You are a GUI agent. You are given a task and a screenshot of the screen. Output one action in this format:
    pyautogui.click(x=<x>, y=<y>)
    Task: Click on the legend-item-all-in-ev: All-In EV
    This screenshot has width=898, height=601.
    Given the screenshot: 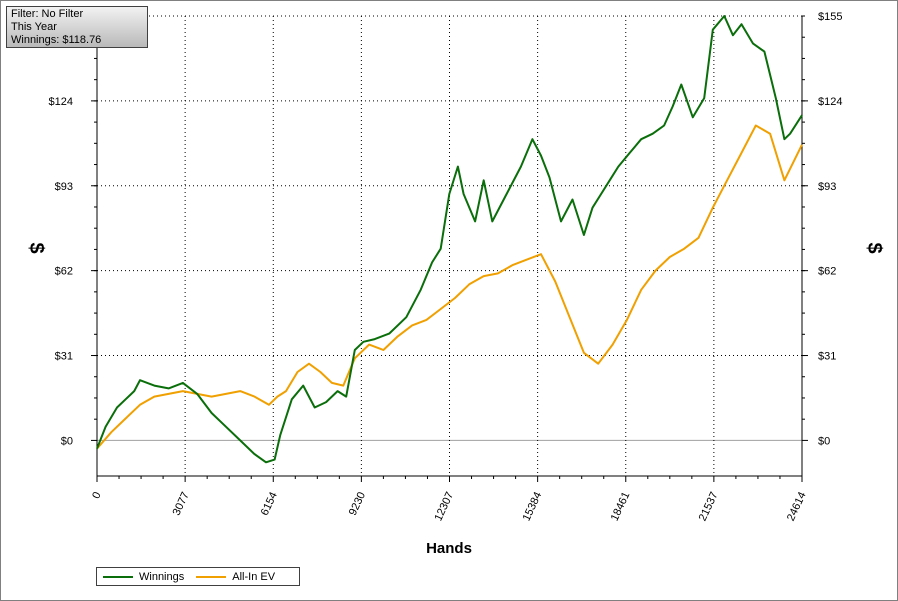 What is the action you would take?
    pyautogui.click(x=235, y=577)
    